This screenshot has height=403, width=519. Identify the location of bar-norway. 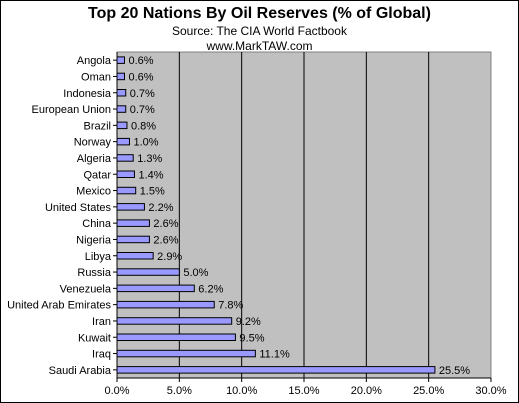
(123, 141).